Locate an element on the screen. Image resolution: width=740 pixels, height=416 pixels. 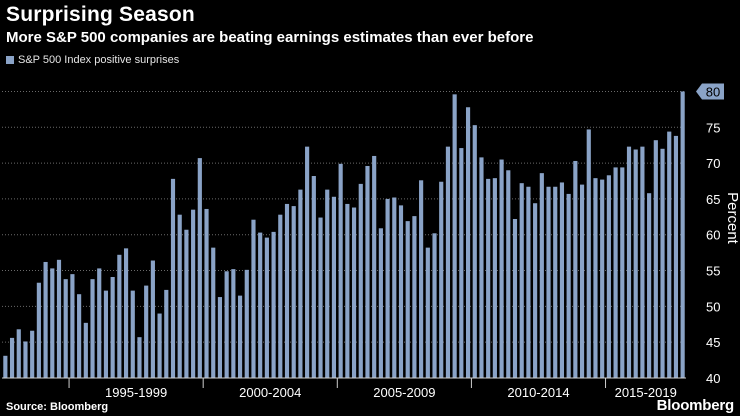
chart-title: Surprising Season is located at coordinates (100, 14).